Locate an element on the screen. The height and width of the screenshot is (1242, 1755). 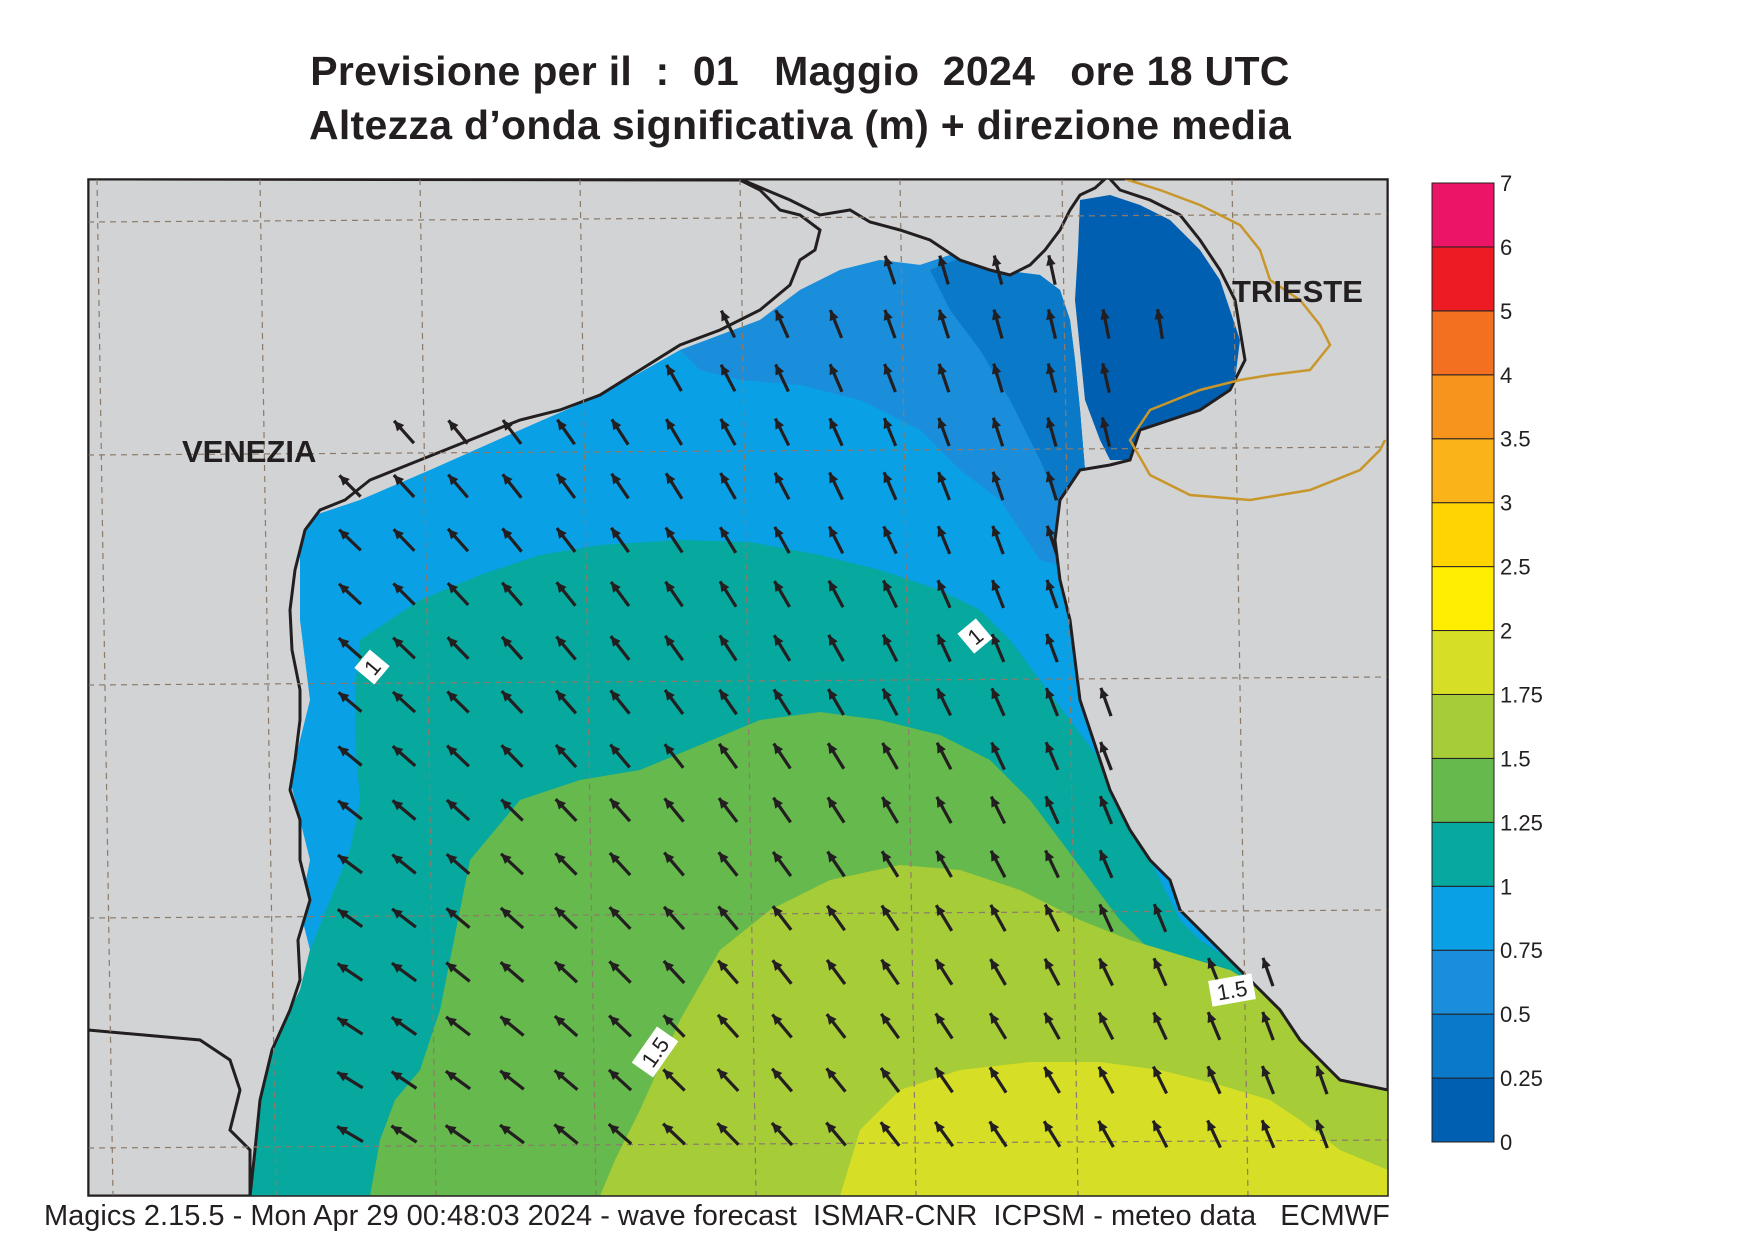
colorbar-tick-label: 1 is located at coordinates (1506, 886).